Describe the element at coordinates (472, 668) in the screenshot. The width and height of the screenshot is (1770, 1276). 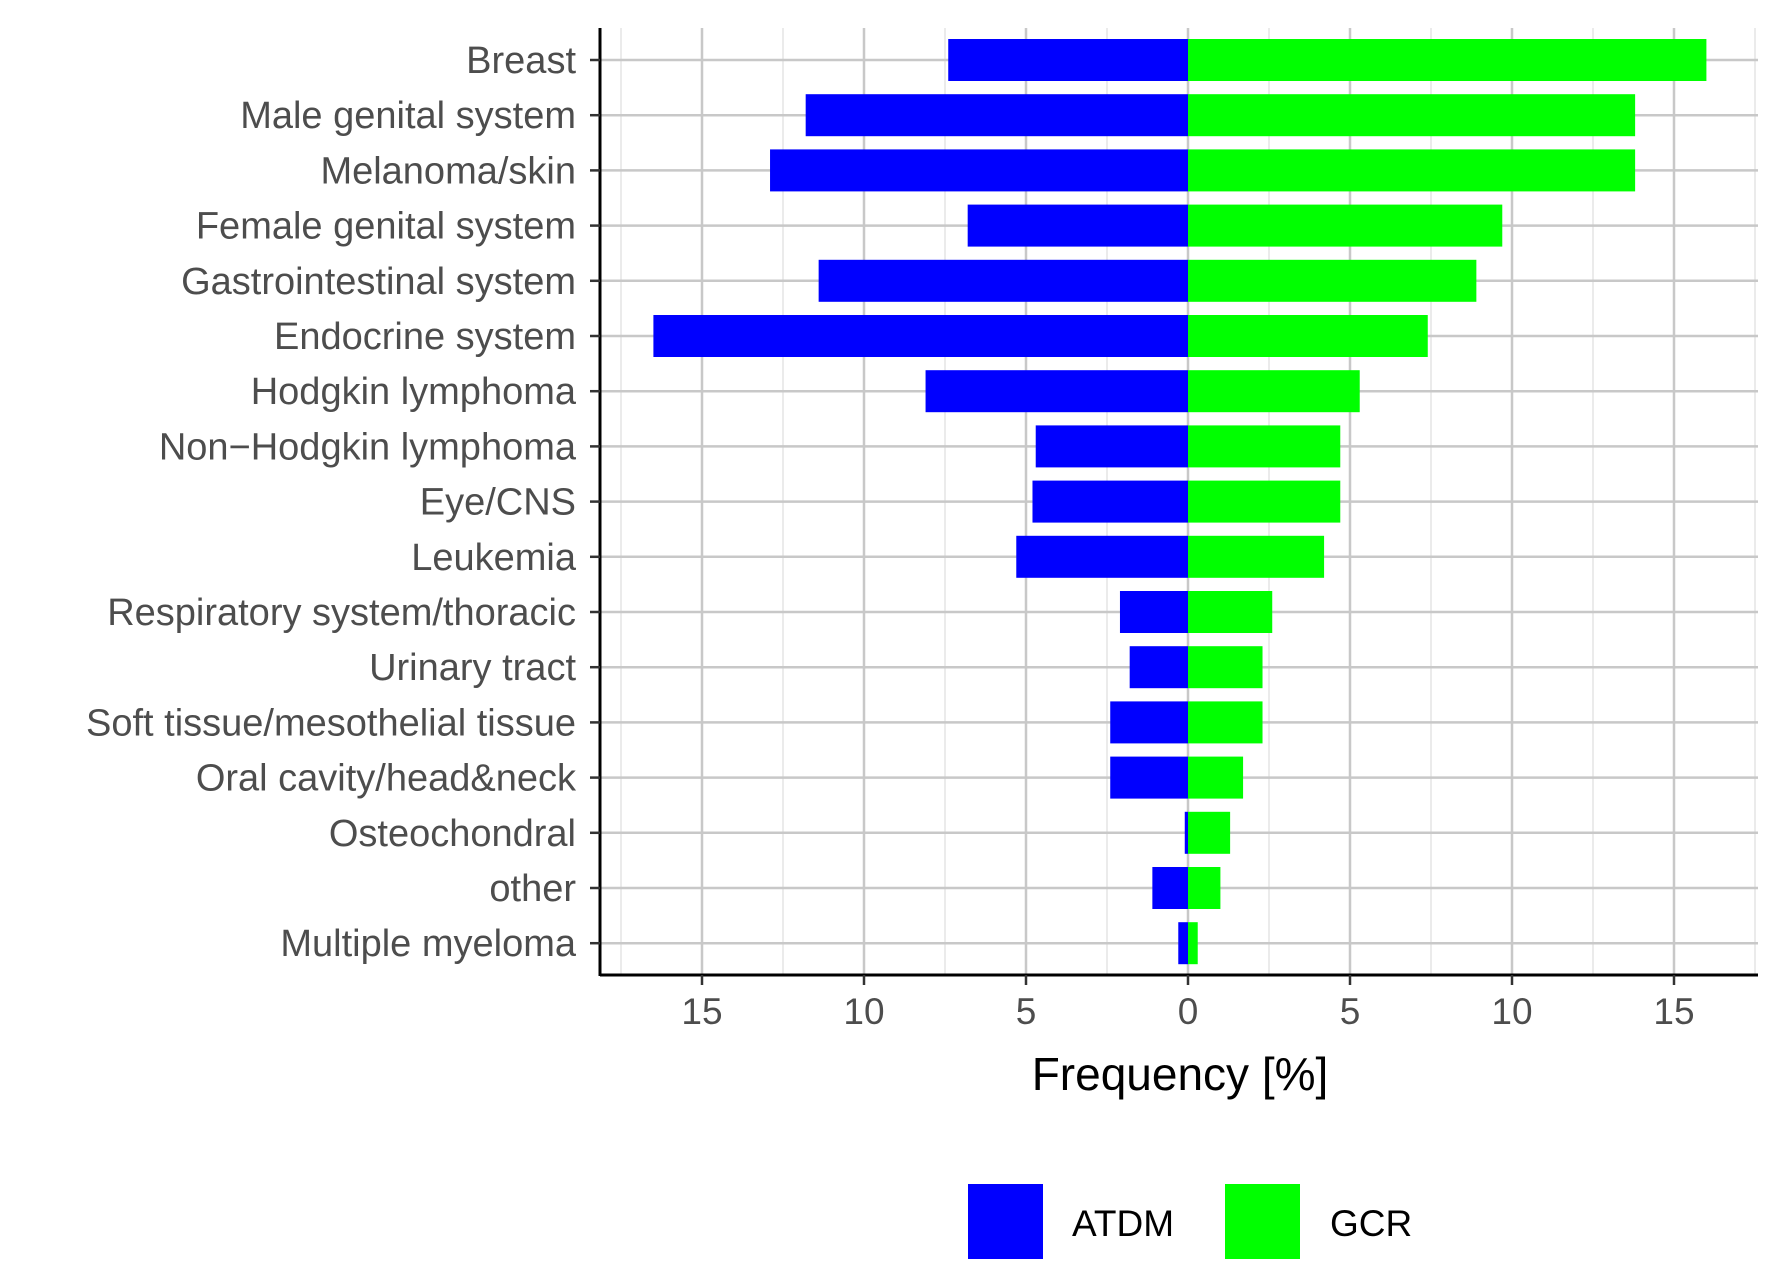
I see `category-label: Urinary tract` at that location.